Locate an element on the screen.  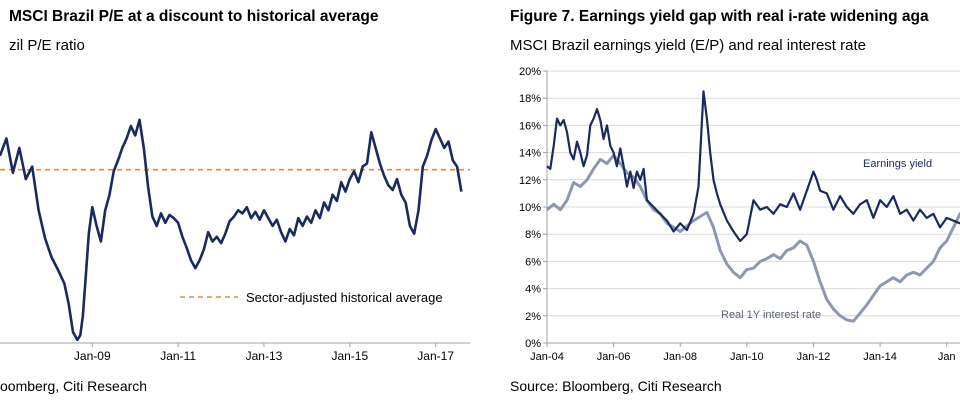
ey-x-tick-label: Jan-14 is located at coordinates (880, 357).